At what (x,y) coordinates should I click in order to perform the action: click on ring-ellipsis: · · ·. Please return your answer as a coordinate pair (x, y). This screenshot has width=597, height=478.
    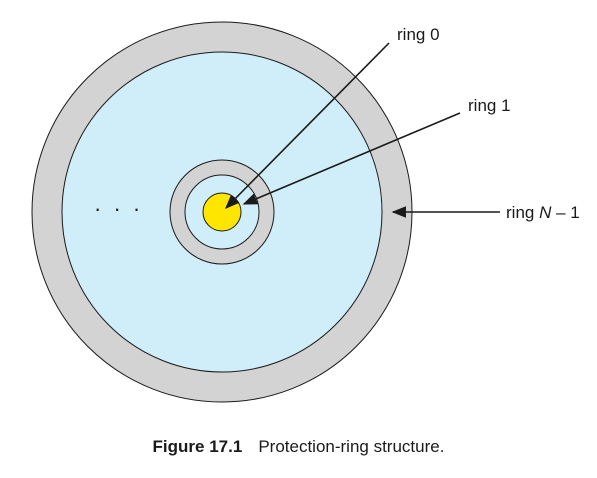
    Looking at the image, I should click on (118, 208).